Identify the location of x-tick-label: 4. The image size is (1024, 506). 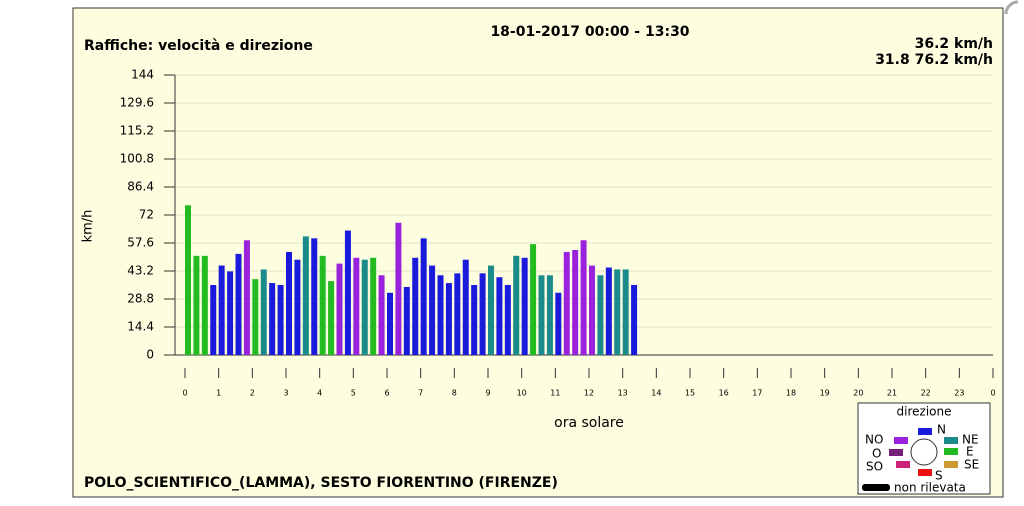
(319, 393).